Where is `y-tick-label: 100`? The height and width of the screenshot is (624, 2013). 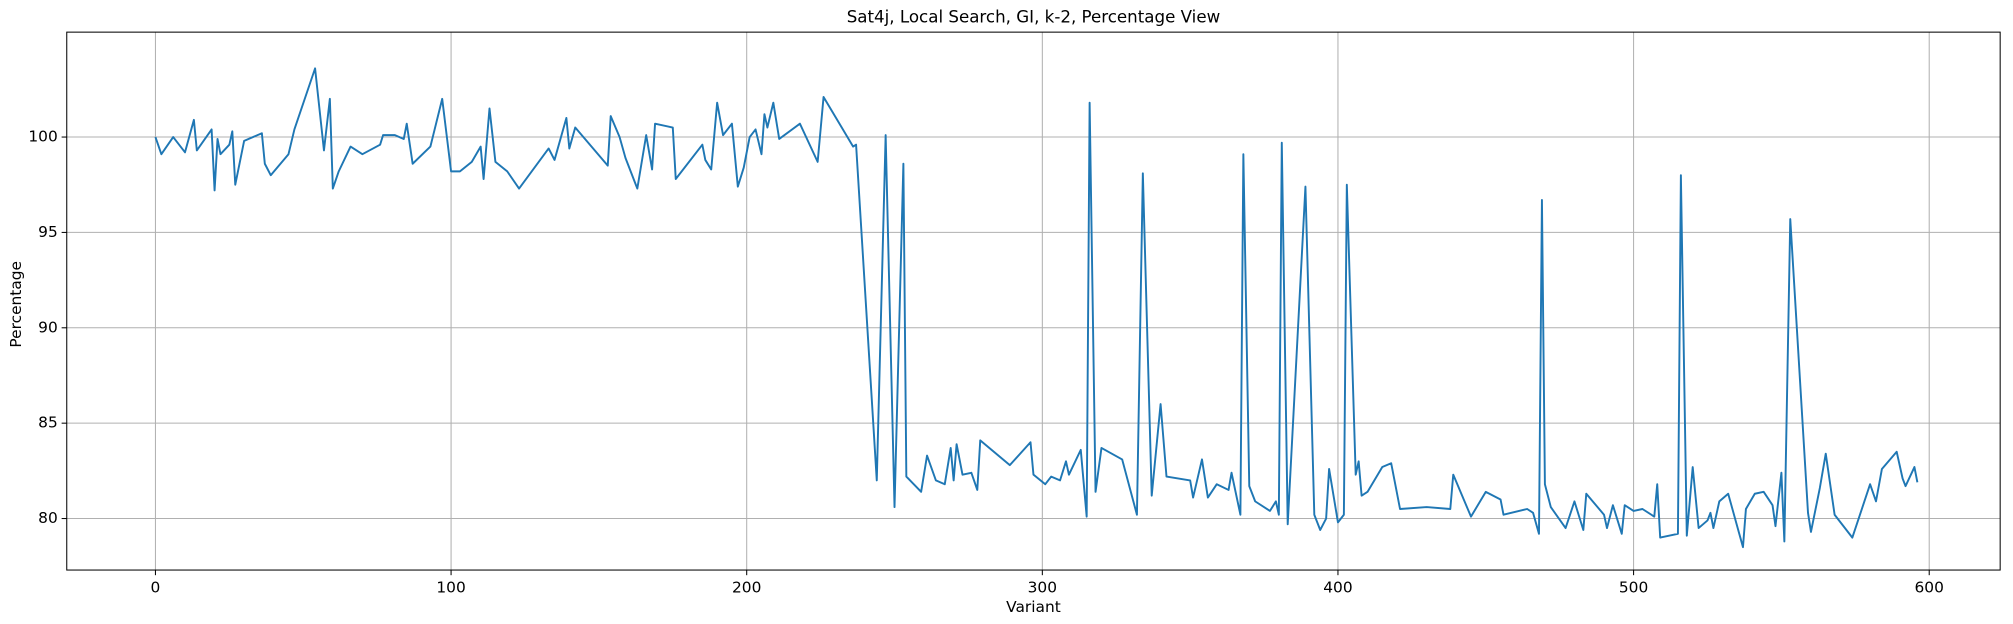 y-tick-label: 100 is located at coordinates (42, 137).